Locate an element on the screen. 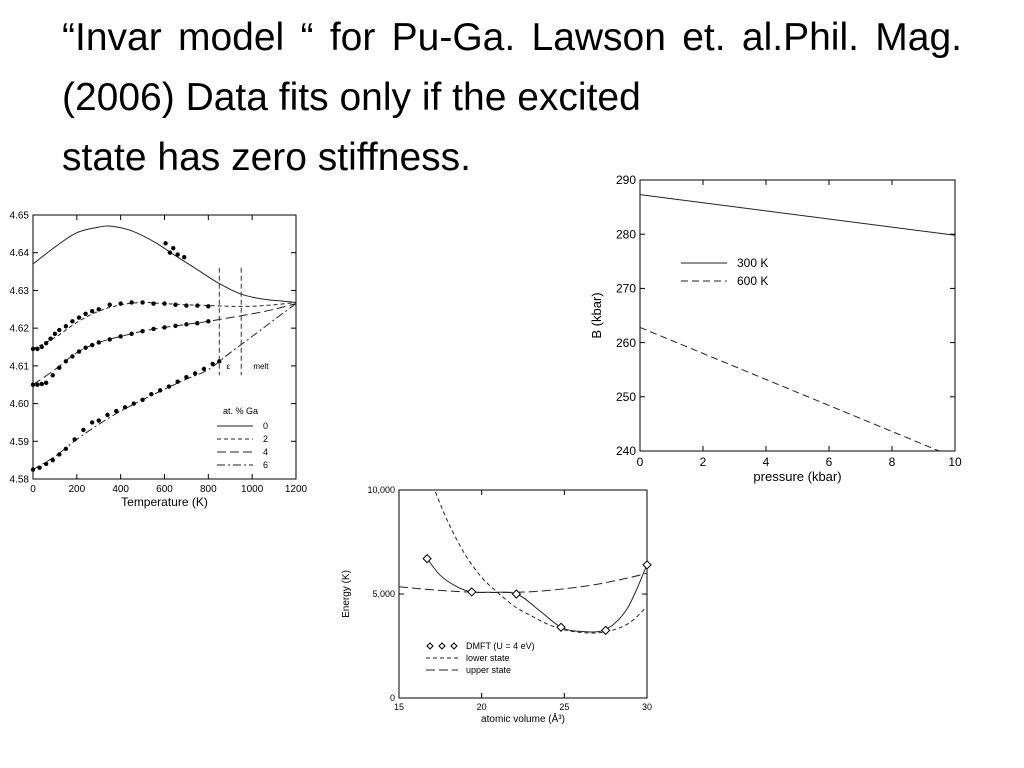 The width and height of the screenshot is (1024, 768). dmft-diamond-marker is located at coordinates (427, 558).